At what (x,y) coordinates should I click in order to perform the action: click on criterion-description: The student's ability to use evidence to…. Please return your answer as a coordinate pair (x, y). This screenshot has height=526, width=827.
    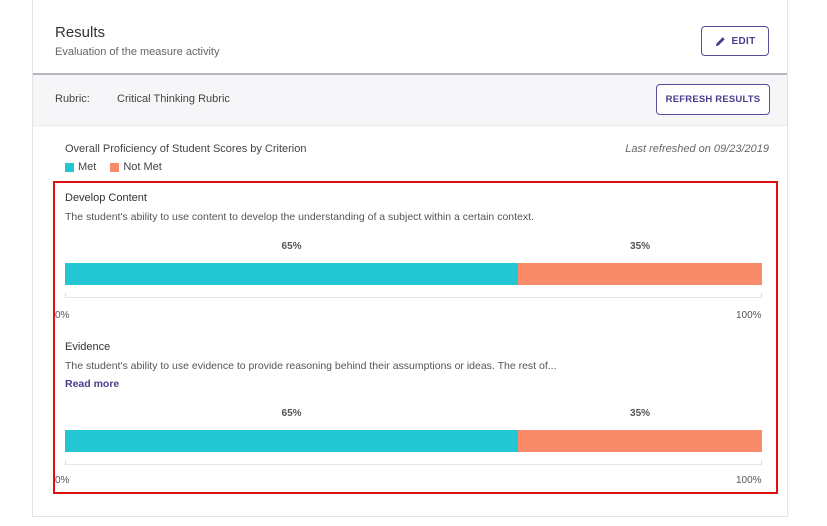
    Looking at the image, I should click on (311, 366).